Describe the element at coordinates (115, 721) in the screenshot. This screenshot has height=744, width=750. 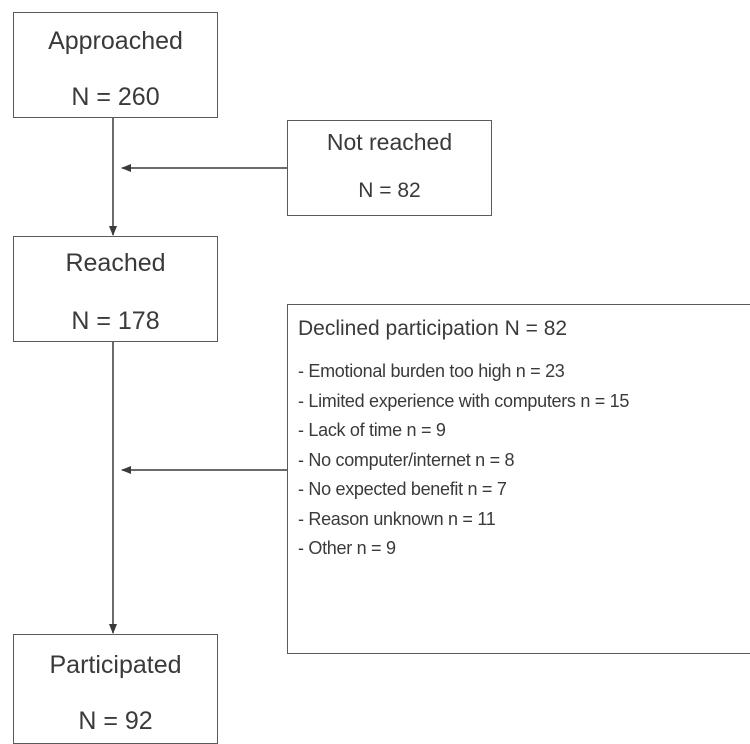
I see `participated-count: N = 92` at that location.